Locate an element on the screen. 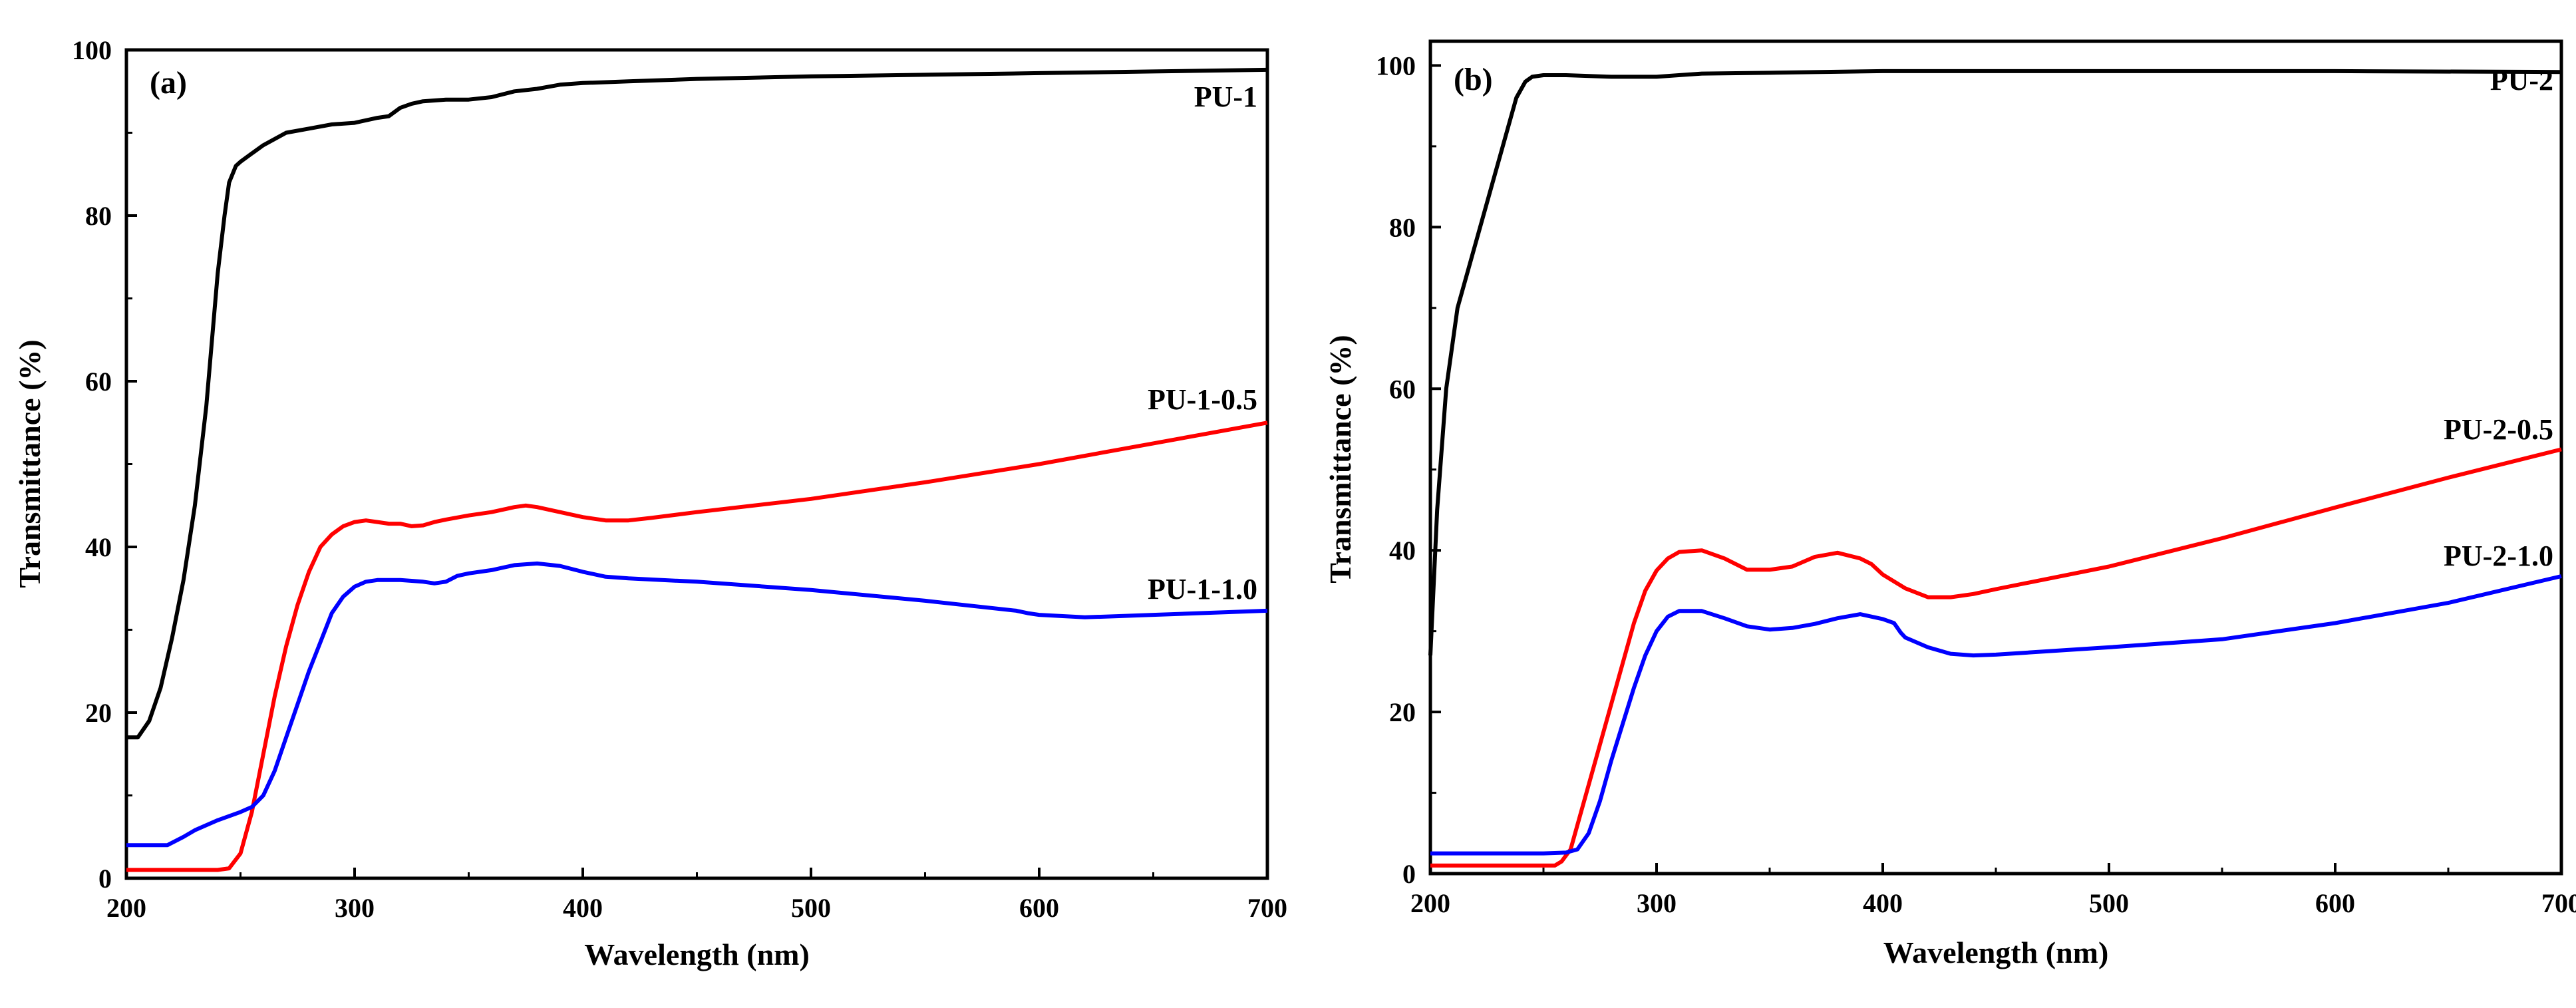 The width and height of the screenshot is (2576, 1008). series-label-pu-1: PU-1 is located at coordinates (1225, 97).